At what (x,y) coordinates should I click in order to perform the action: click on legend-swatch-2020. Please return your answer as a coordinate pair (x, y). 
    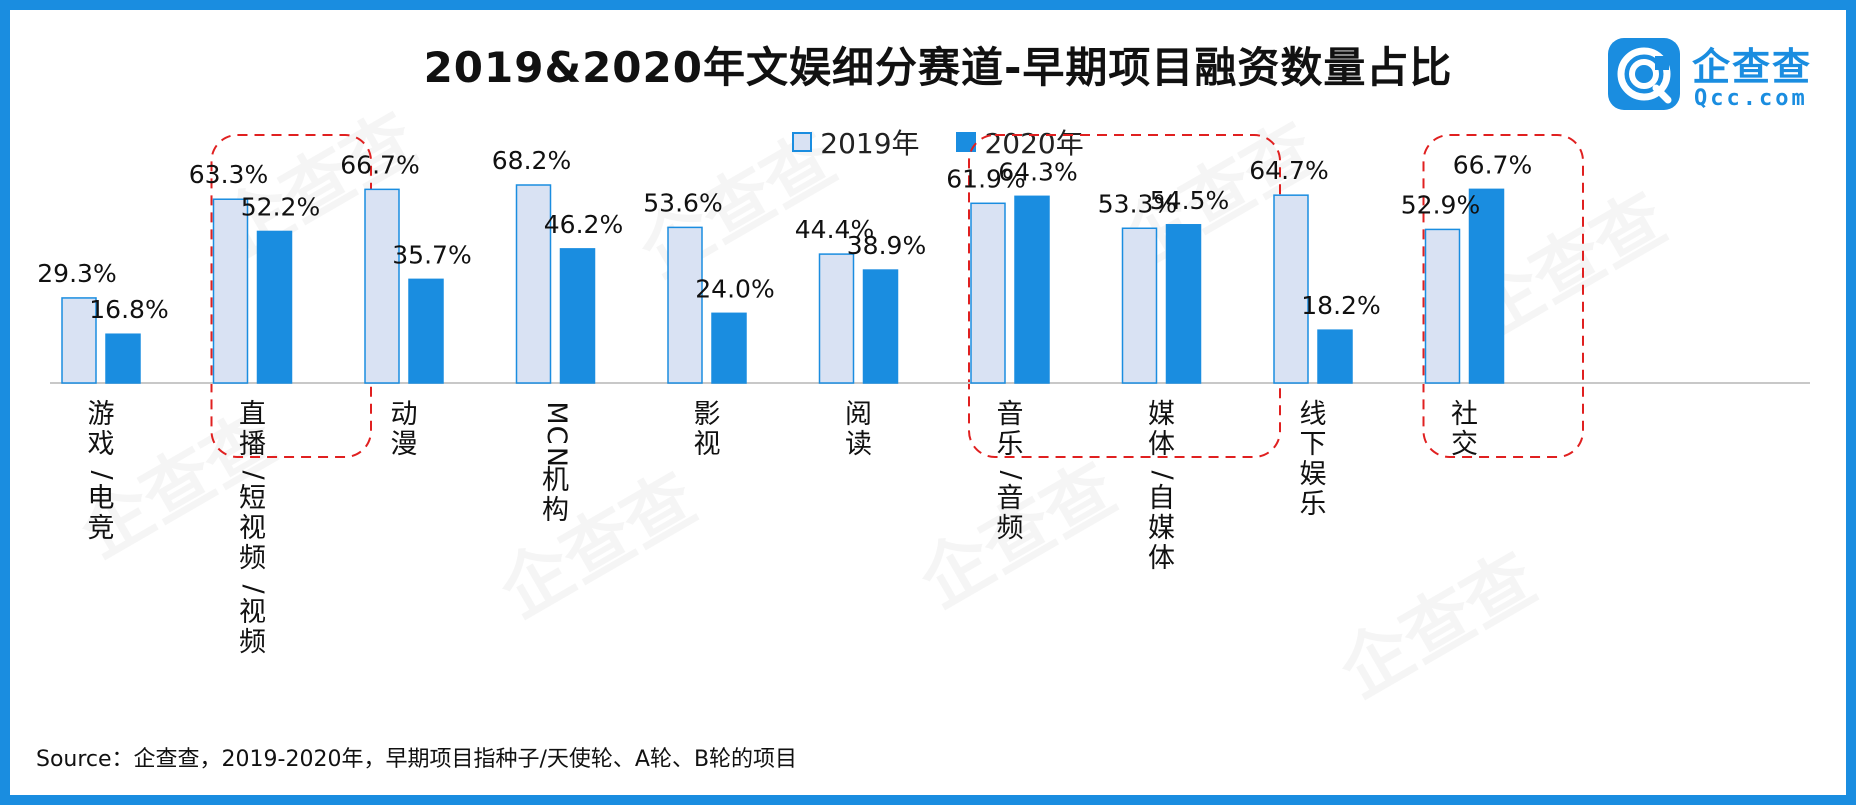
    Looking at the image, I should click on (966, 142).